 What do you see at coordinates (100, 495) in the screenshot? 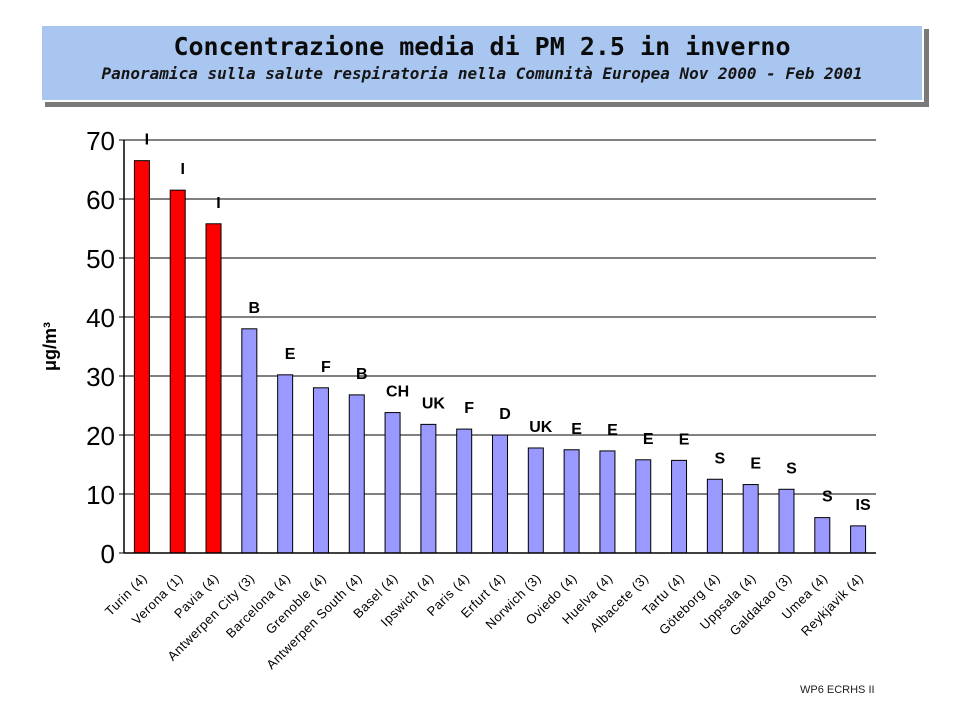
I see `y-tick-label: 10` at bounding box center [100, 495].